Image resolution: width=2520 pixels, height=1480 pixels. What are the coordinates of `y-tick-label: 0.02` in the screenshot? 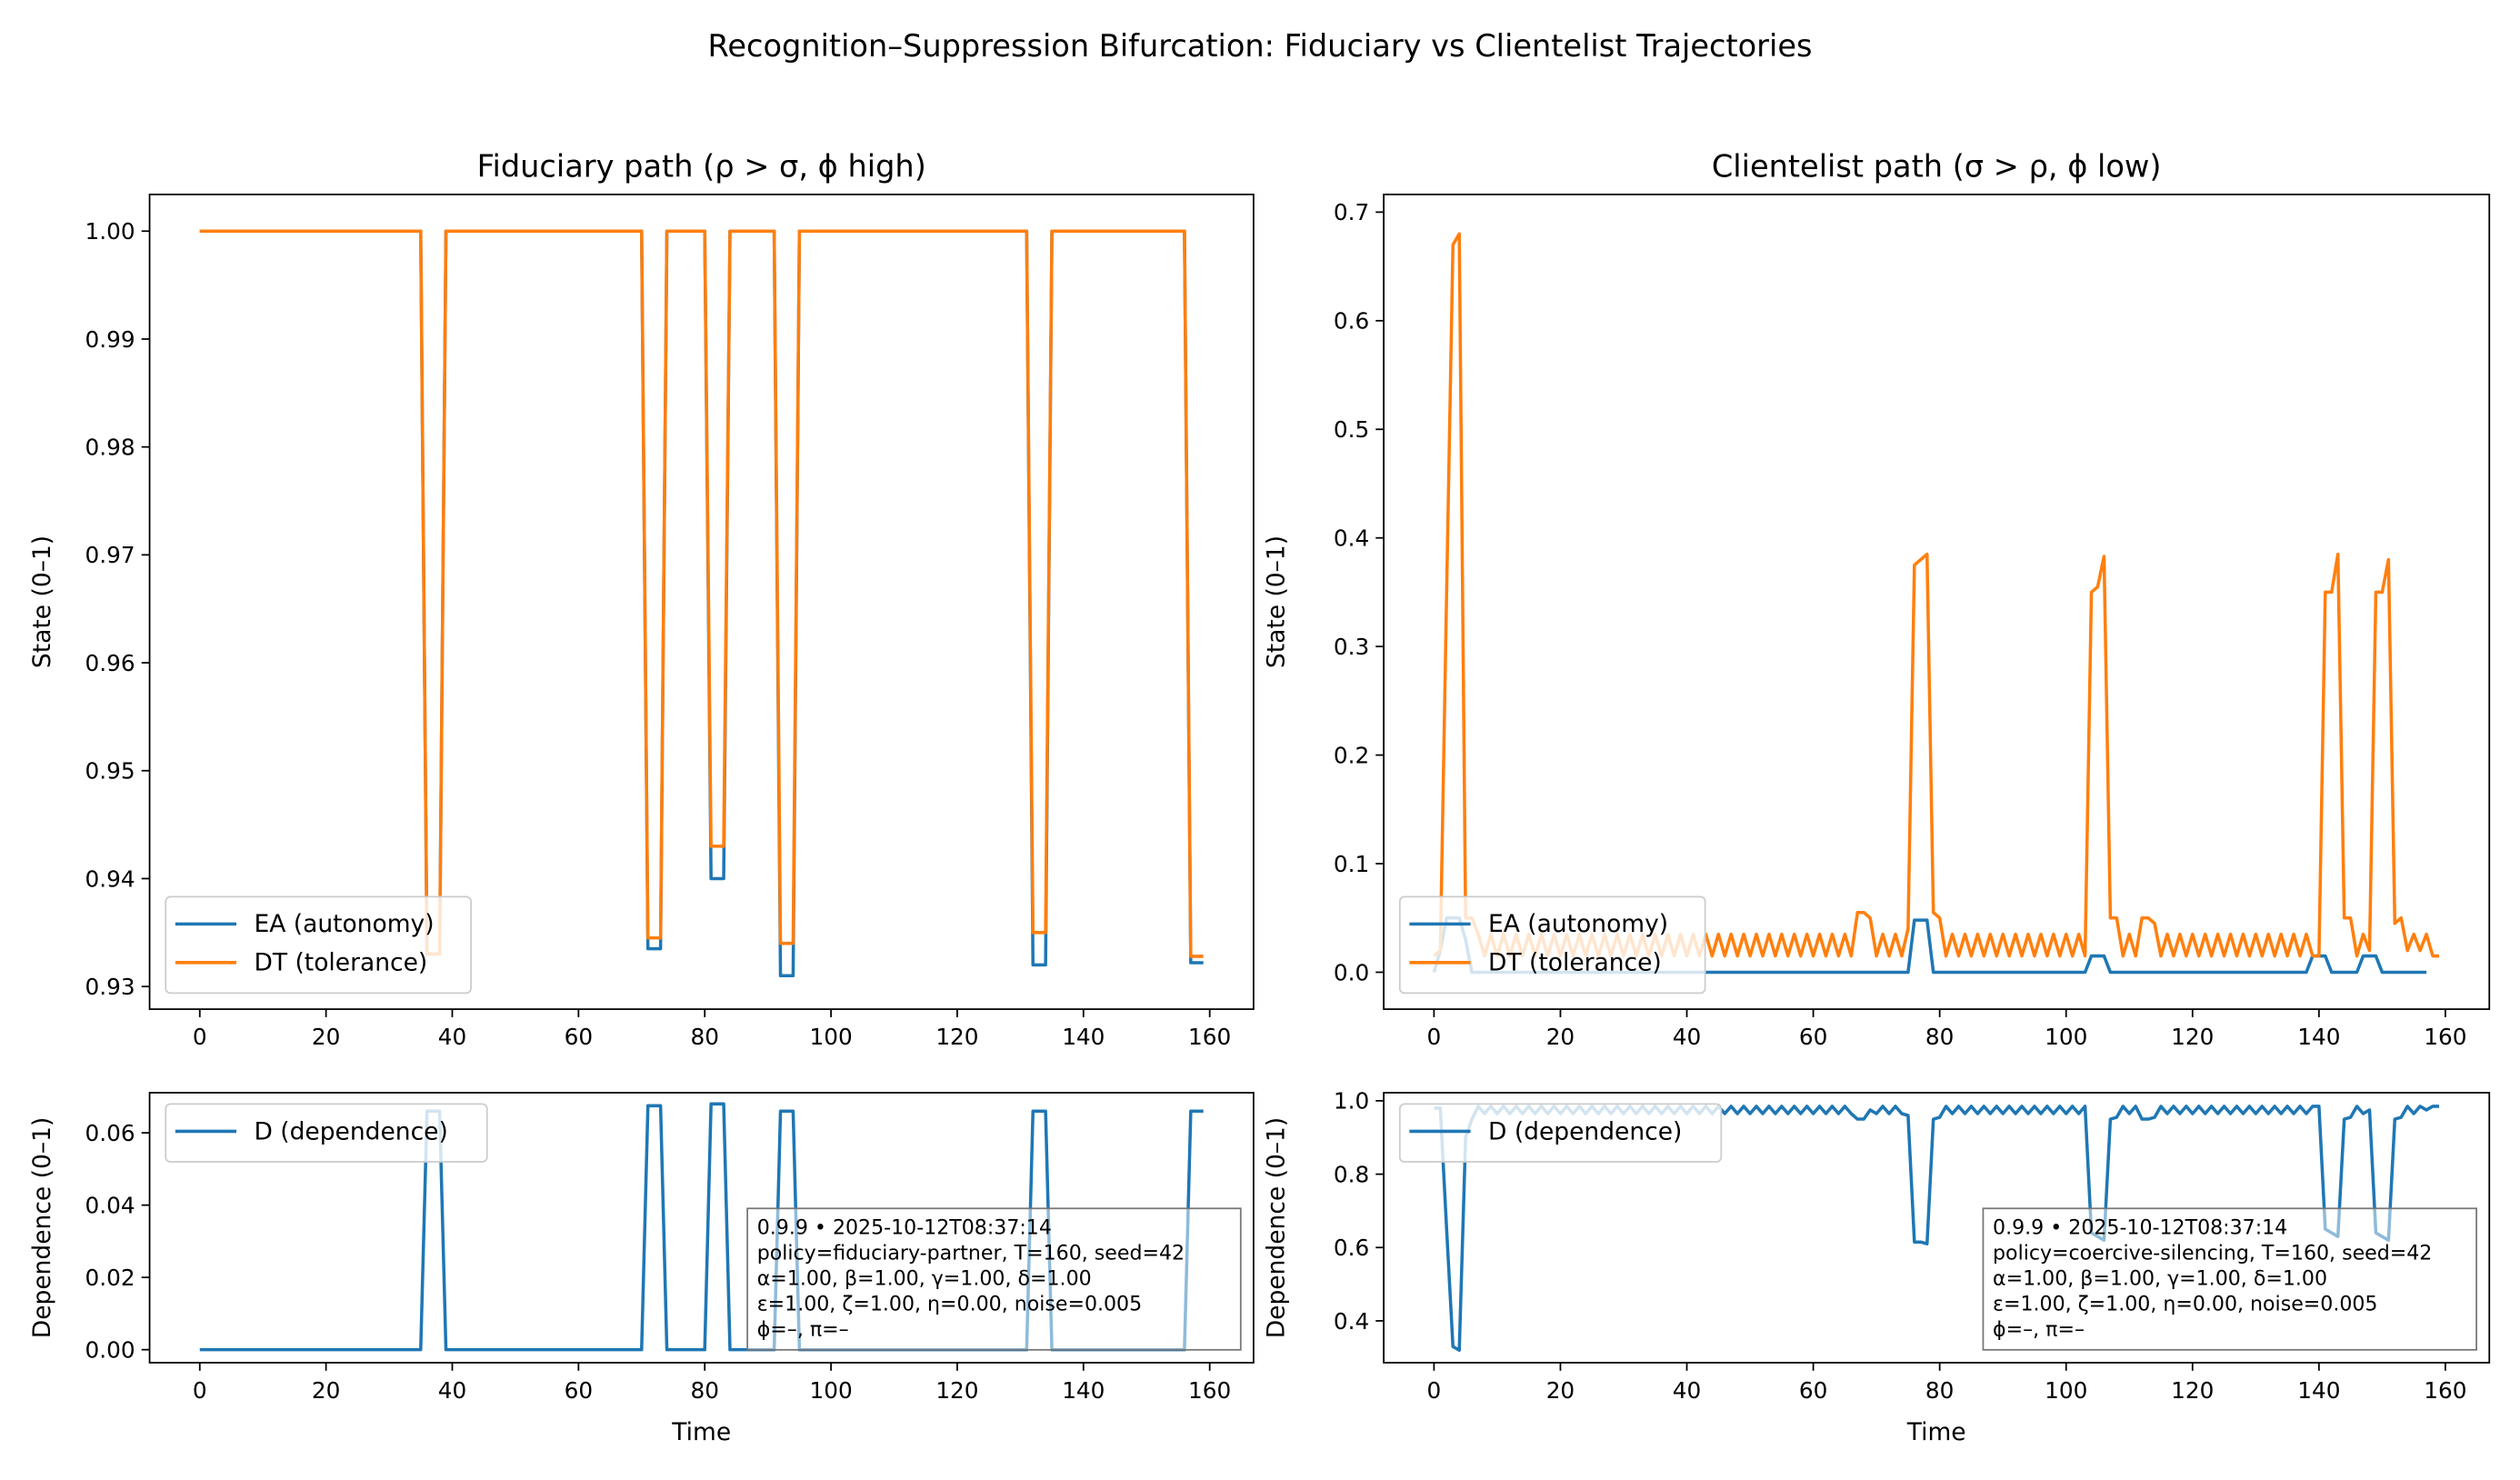 It's located at (110, 1278).